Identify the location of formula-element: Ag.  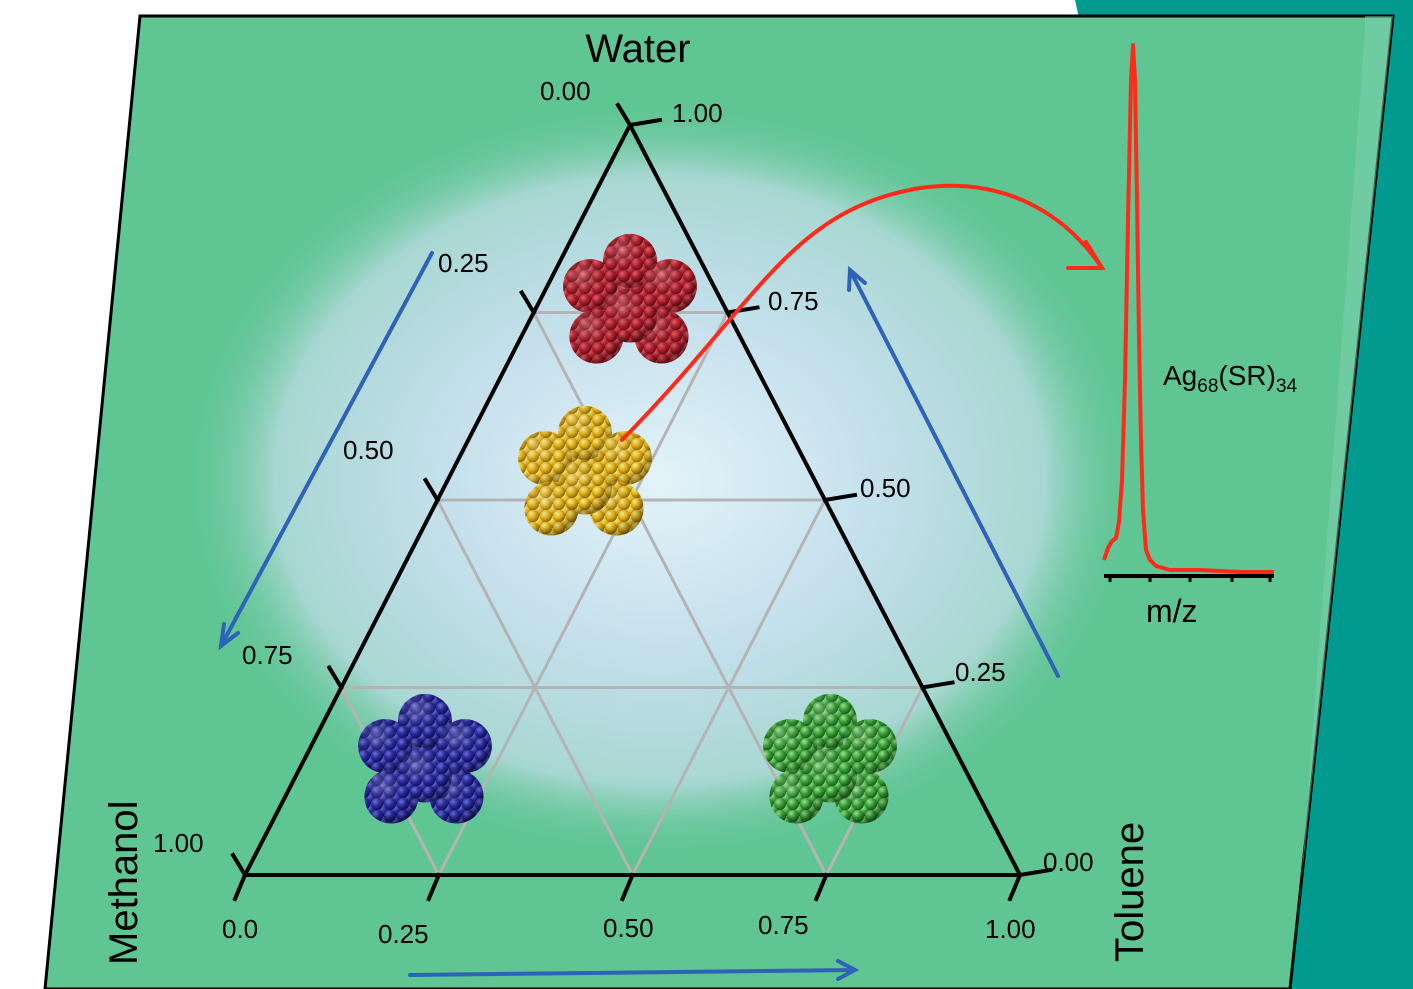
(1180, 375).